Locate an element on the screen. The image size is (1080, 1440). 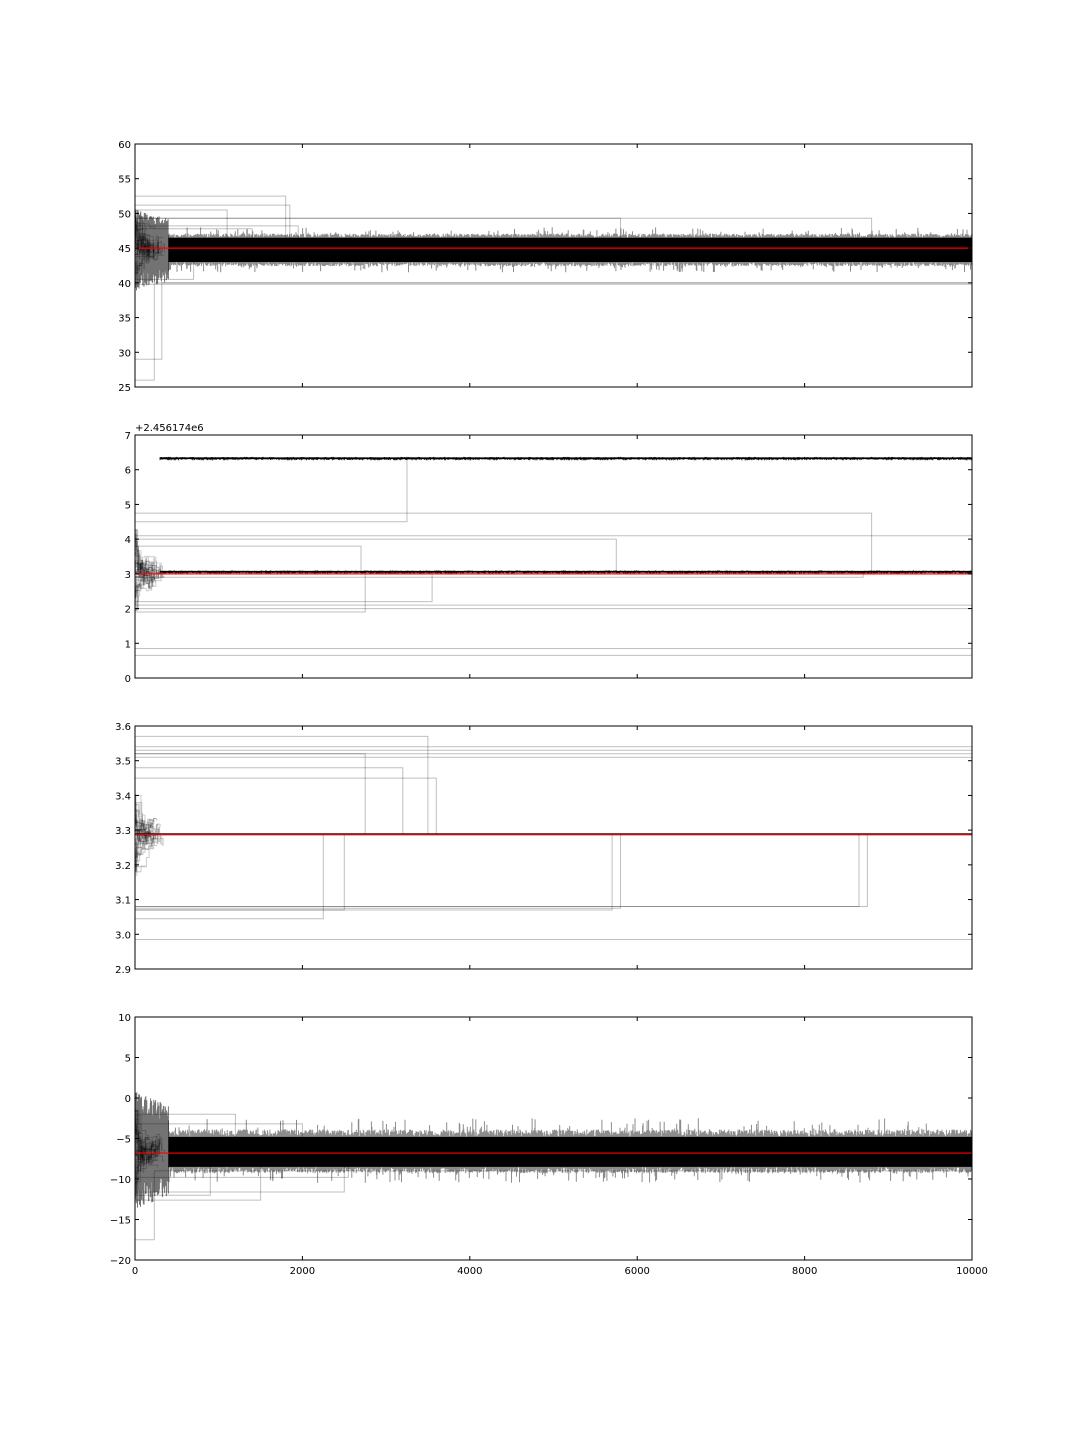
trace-panel-3: 2.9 3.0 3.1 3.2 3.3 3.4 3.5 3.6 is located at coordinates (544, 849).